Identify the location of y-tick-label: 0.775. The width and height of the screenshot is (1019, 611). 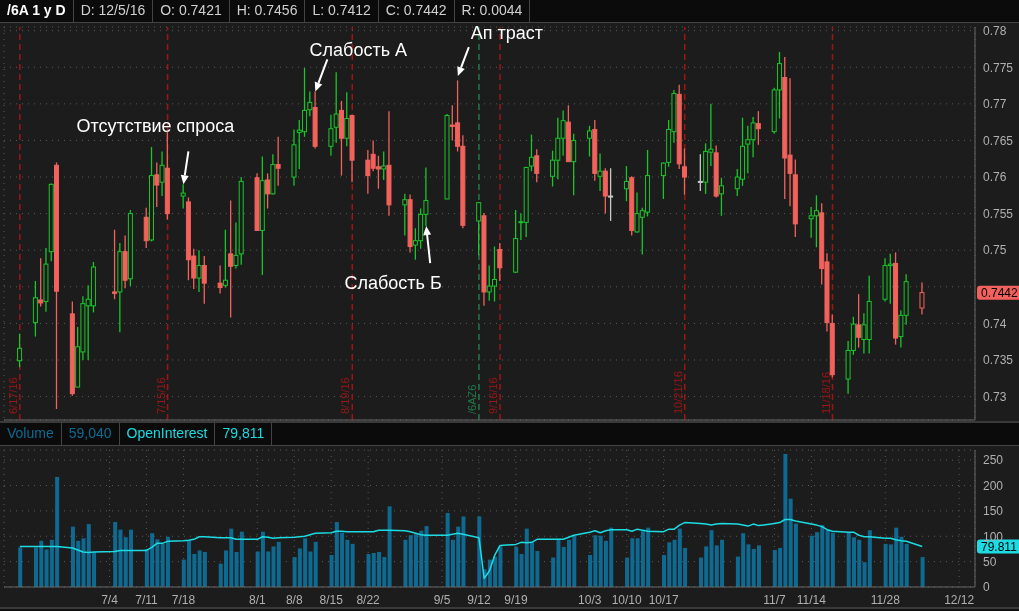
(998, 67).